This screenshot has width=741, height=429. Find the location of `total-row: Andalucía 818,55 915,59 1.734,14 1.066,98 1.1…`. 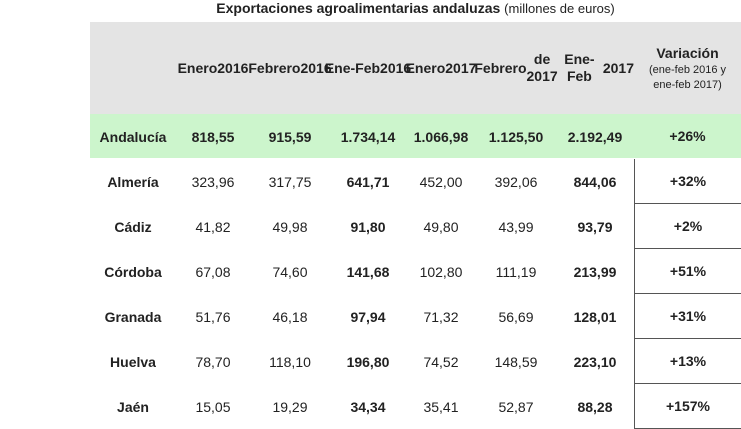

total-row: Andalucía 818,55 915,59 1.734,14 1.066,98 1.1… is located at coordinates (415, 136).